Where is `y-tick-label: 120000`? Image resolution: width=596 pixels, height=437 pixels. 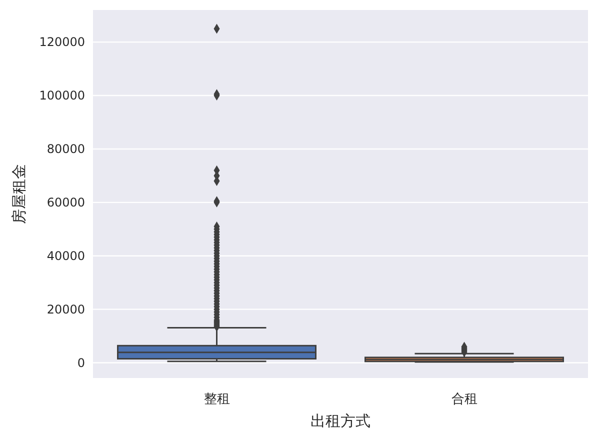 y-tick-label: 120000 is located at coordinates (62, 42).